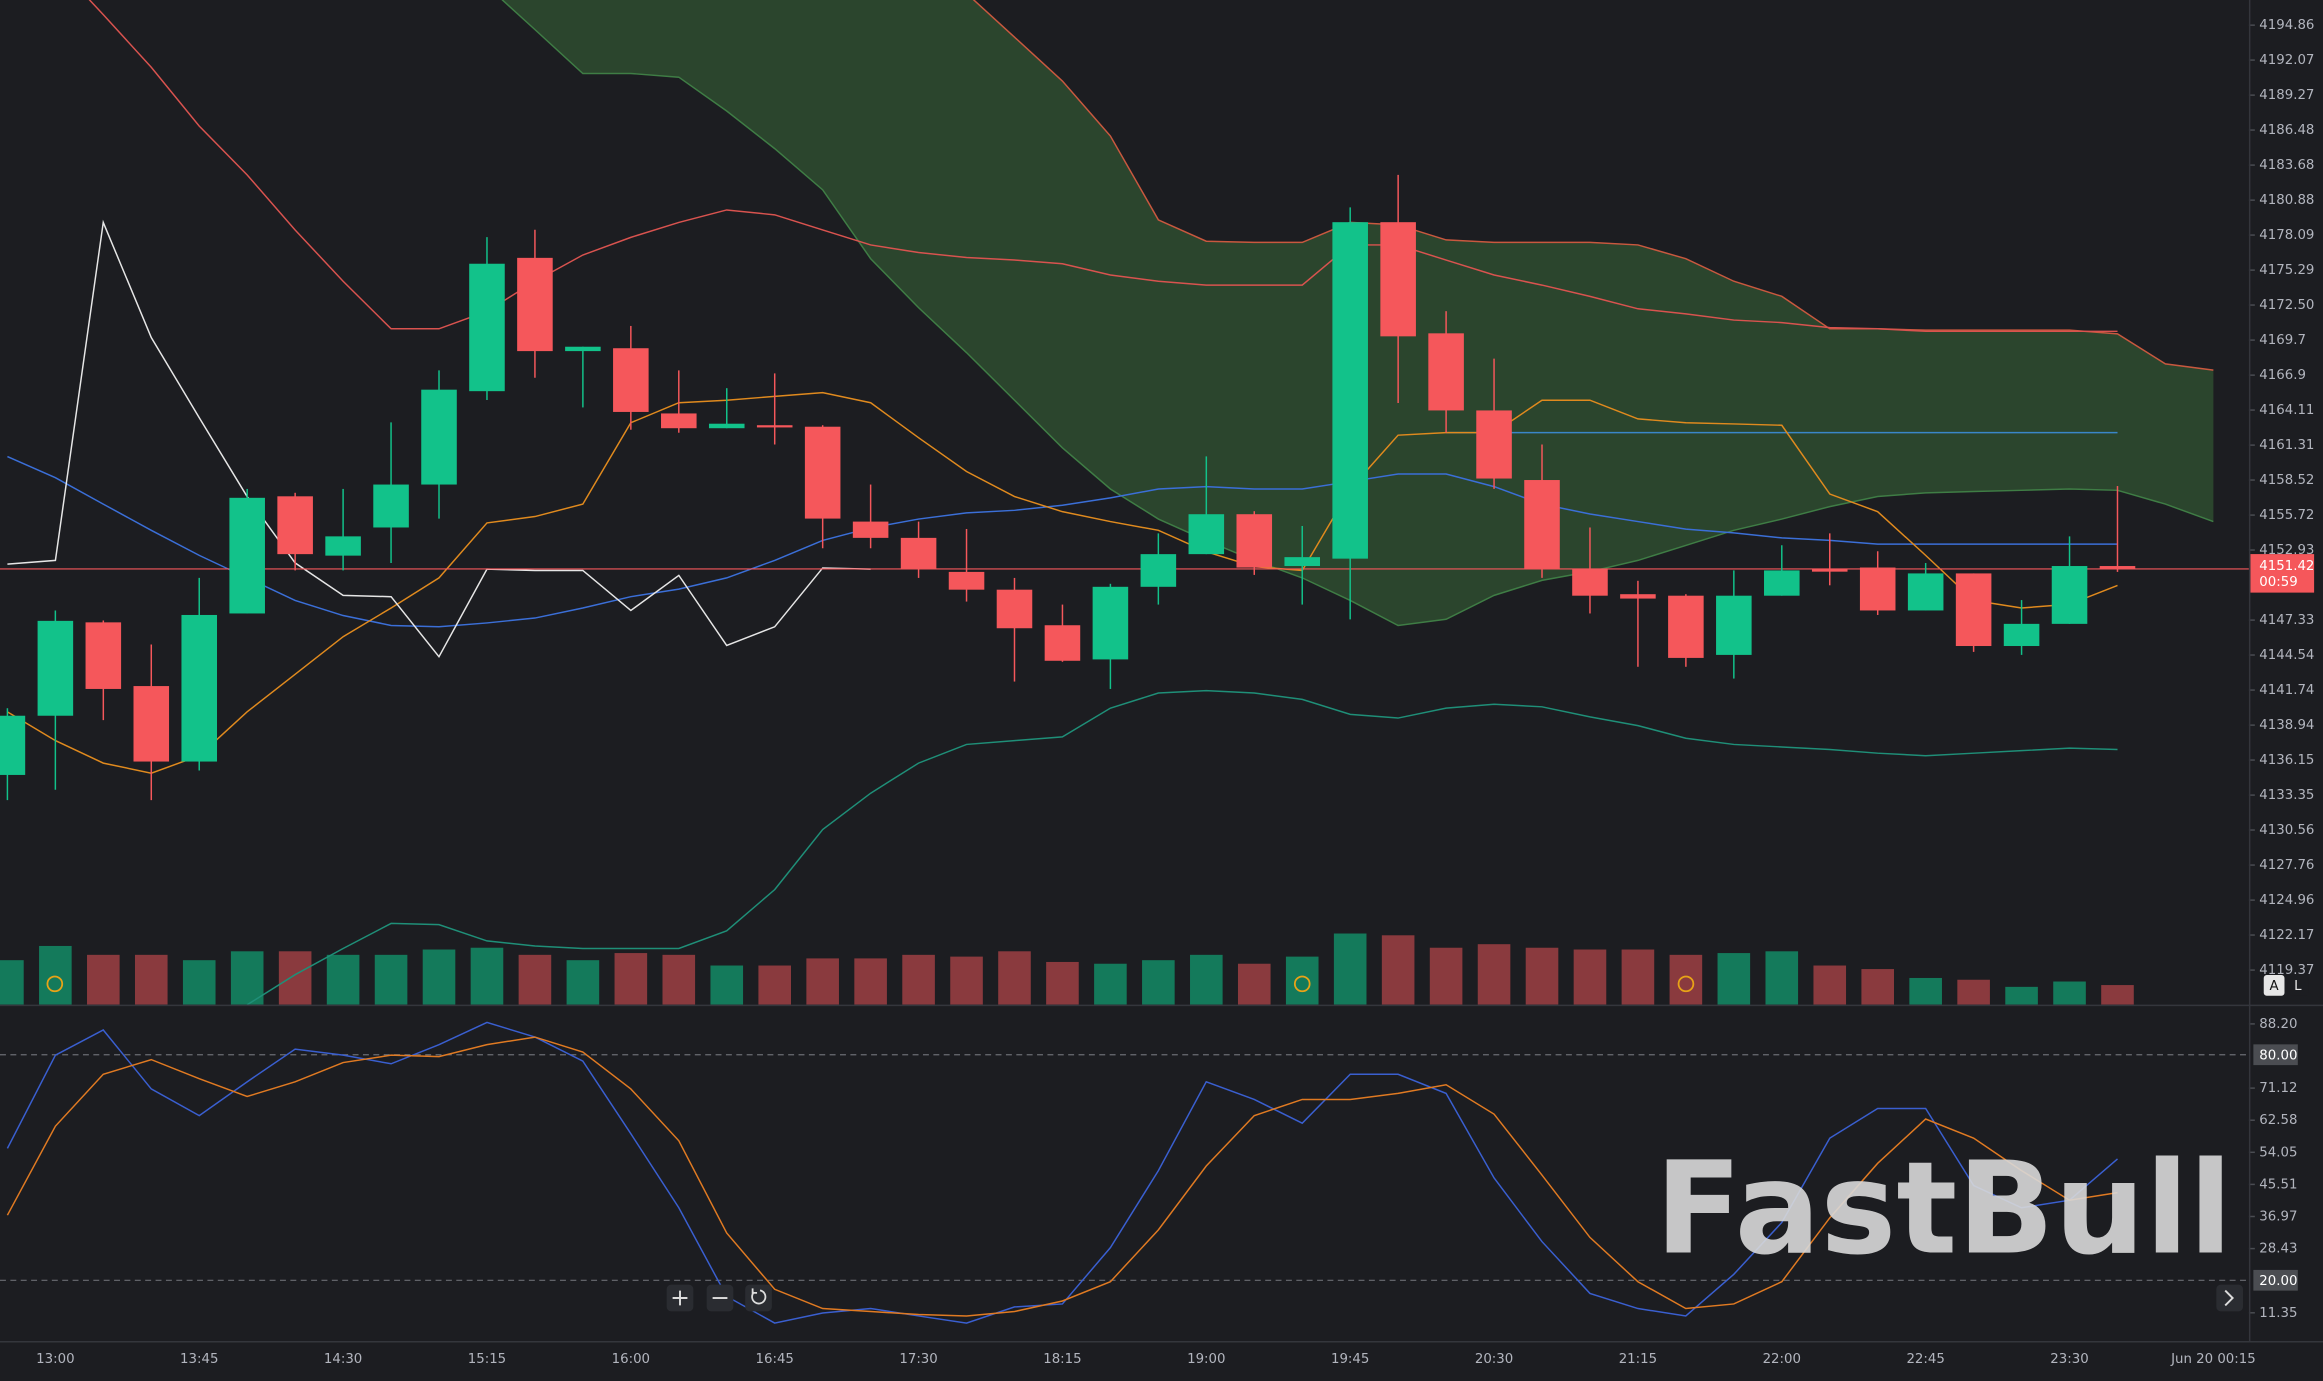 The height and width of the screenshot is (1381, 2323). Describe the element at coordinates (2286, 620) in the screenshot. I see `y-tick-label: 4147.33` at that location.